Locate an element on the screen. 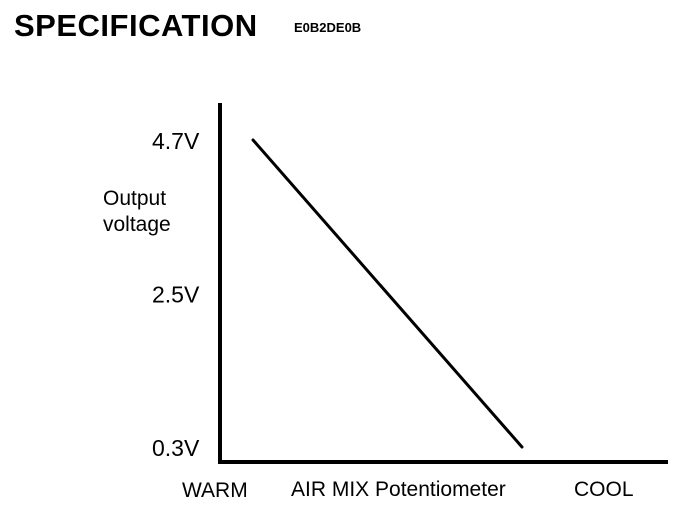 The image size is (688, 522). y-tick-label: 4.7V is located at coordinates (176, 141).